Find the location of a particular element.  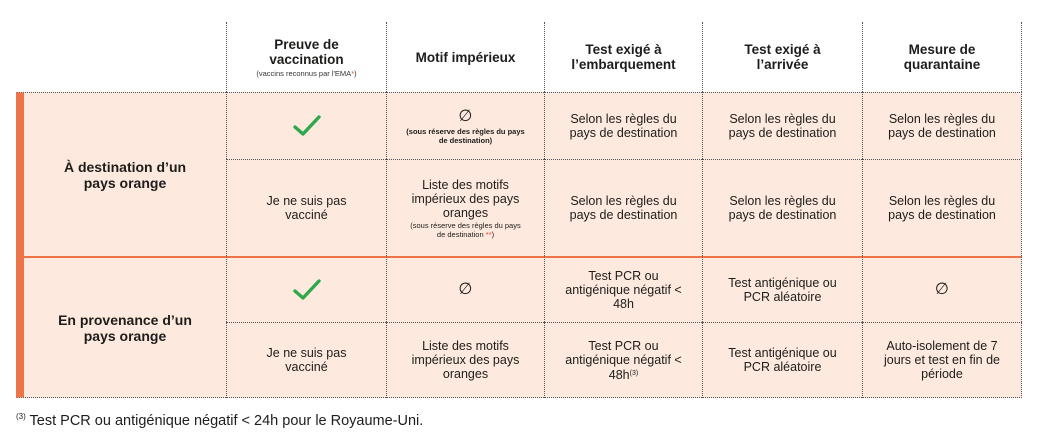

header-test-embarkation: Test exigé à l’embarquement is located at coordinates (623, 57).